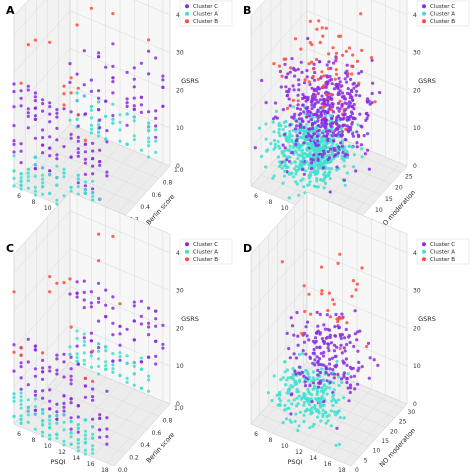 This screenshot has width=474, height=476. I want to click on x-gridline, so click(343, 335).